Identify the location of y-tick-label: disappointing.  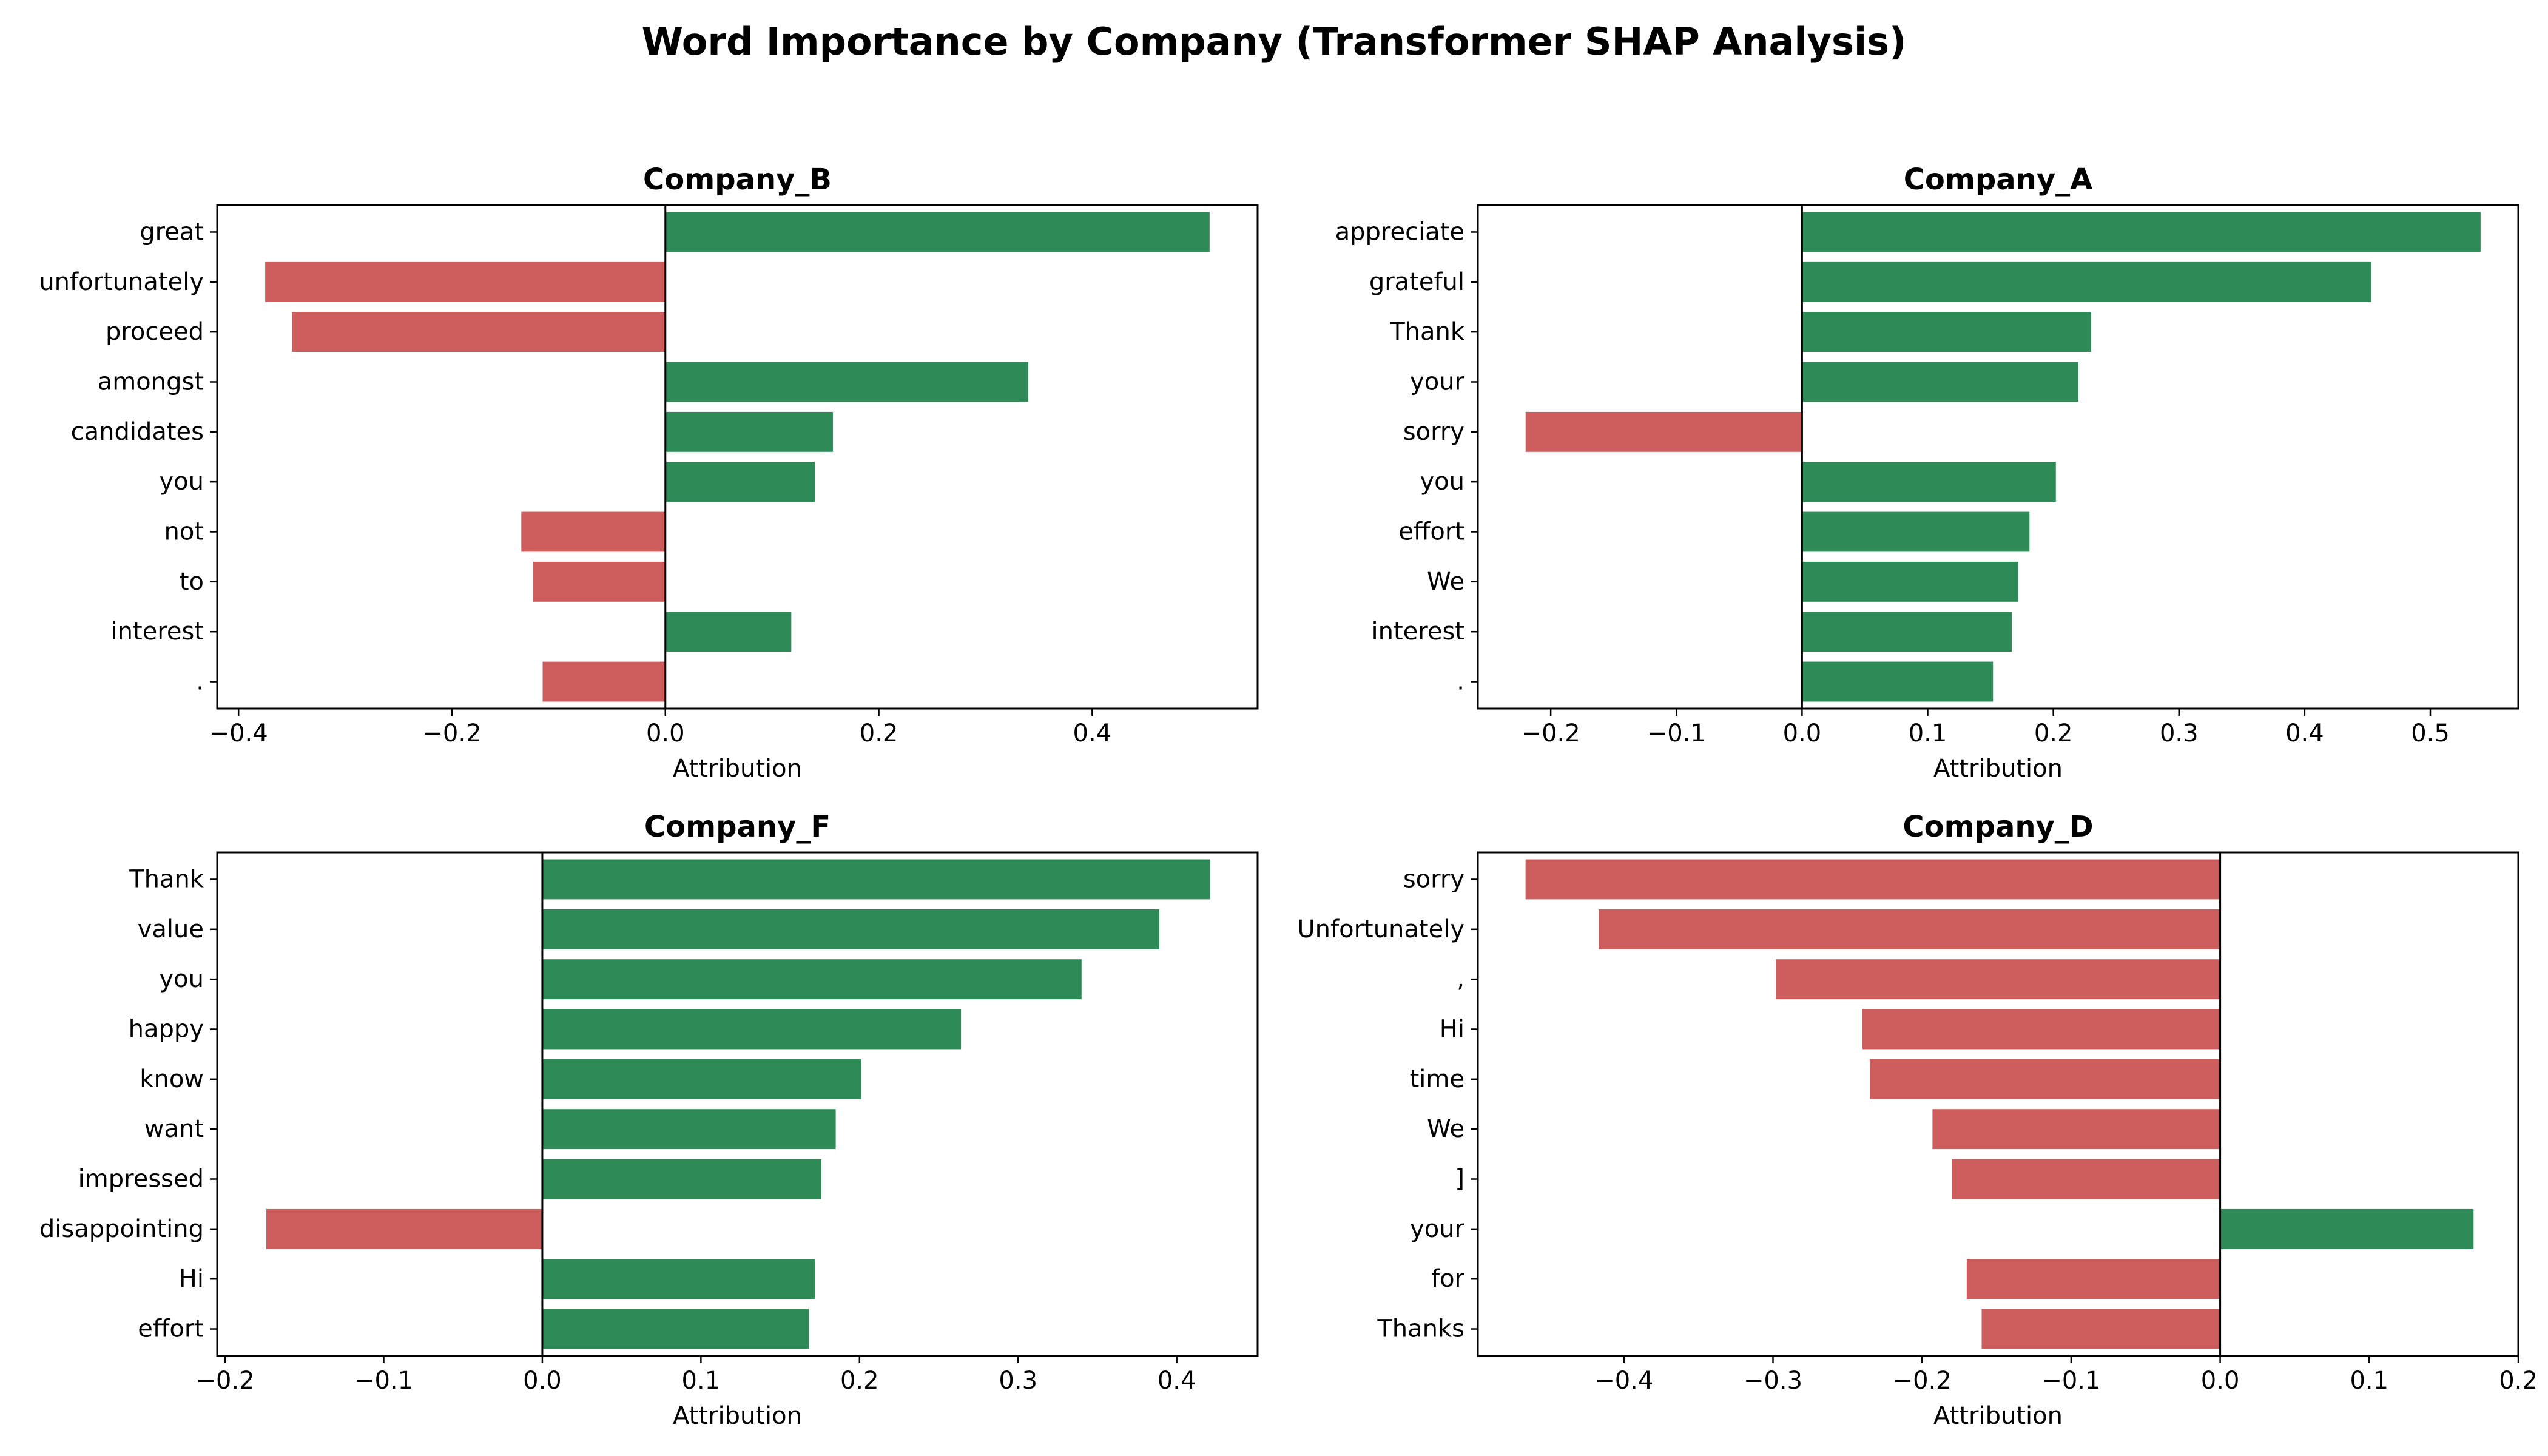
(121, 1229).